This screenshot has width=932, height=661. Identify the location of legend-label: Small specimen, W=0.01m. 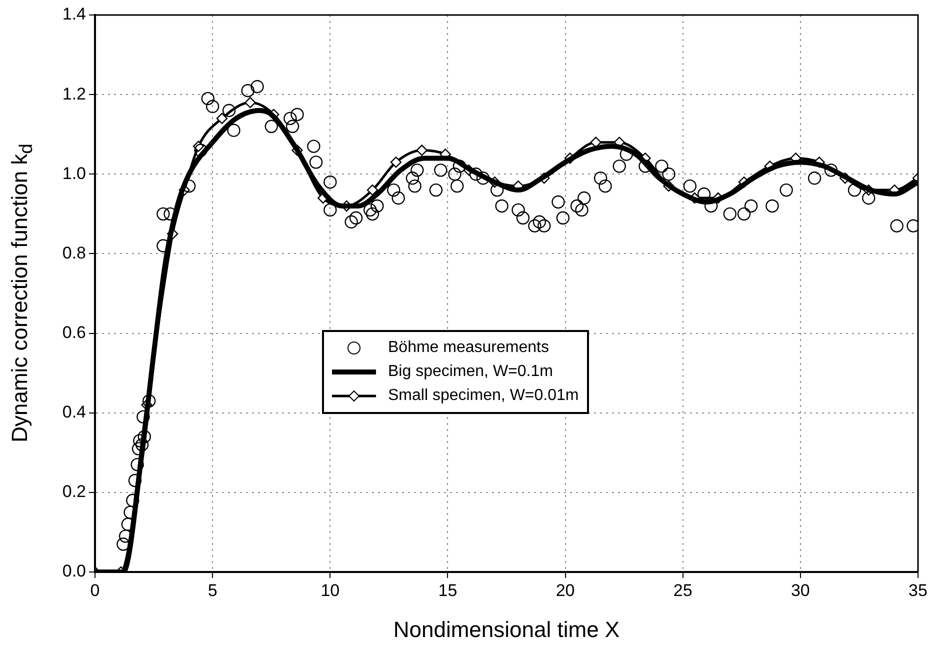
(483, 396).